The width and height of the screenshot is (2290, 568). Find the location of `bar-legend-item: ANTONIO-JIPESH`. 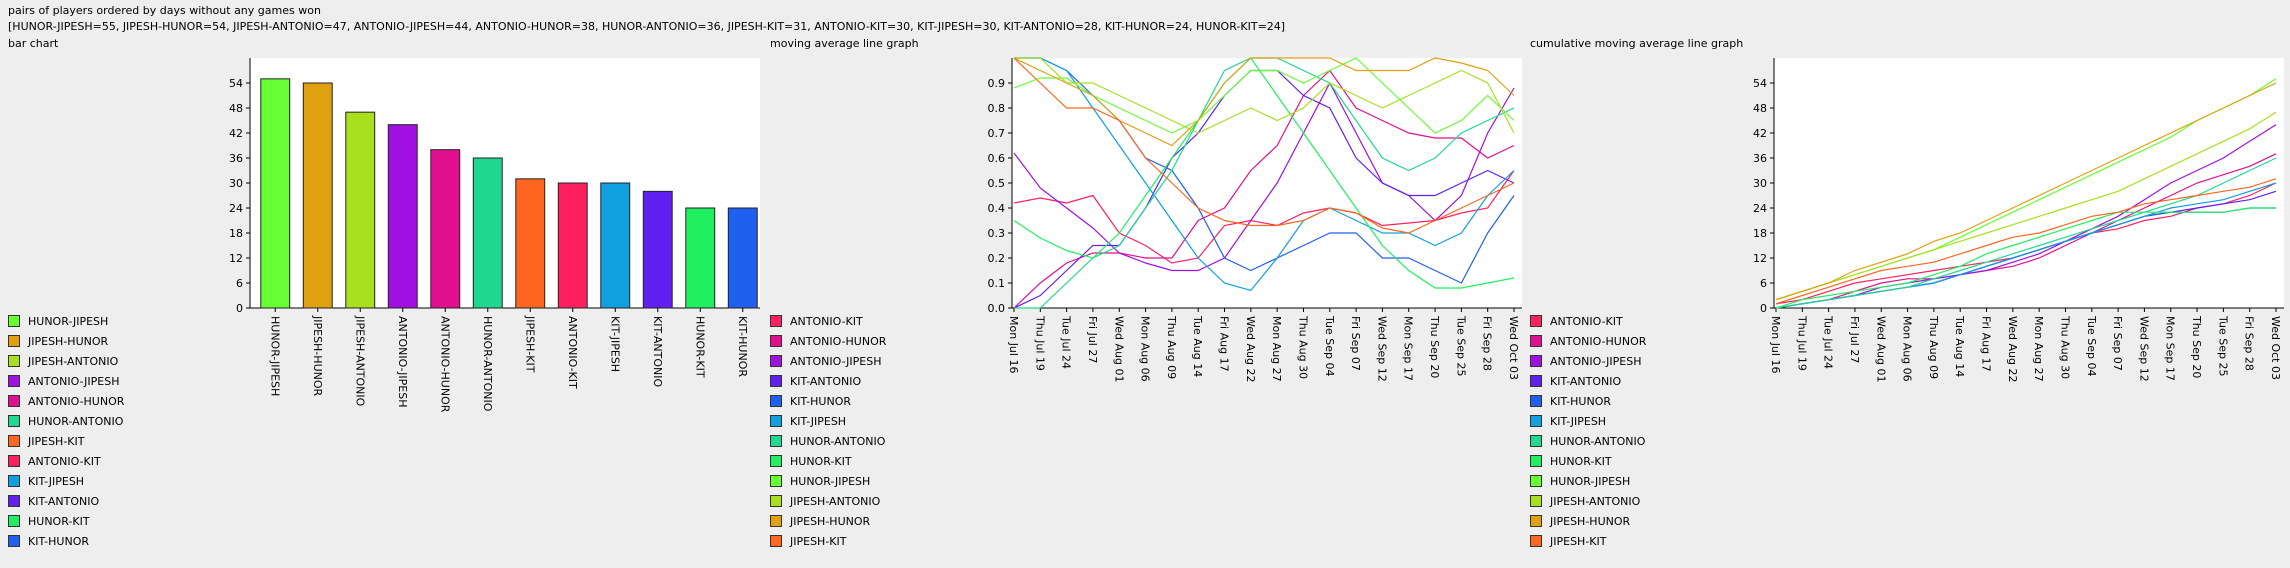

bar-legend-item: ANTONIO-JIPESH is located at coordinates (63, 381).